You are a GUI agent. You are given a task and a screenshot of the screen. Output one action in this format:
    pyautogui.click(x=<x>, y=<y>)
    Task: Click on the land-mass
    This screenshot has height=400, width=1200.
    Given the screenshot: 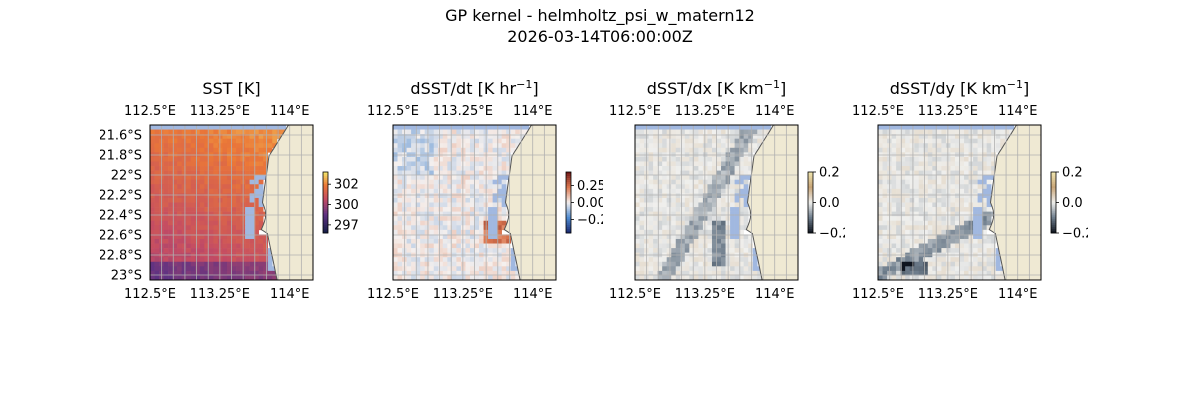 What is the action you would take?
    pyautogui.click(x=530, y=202)
    